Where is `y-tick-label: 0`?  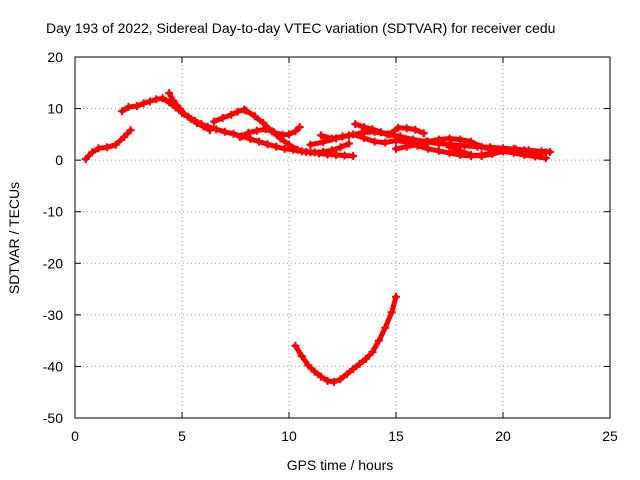
y-tick-label: 0 is located at coordinates (59, 160).